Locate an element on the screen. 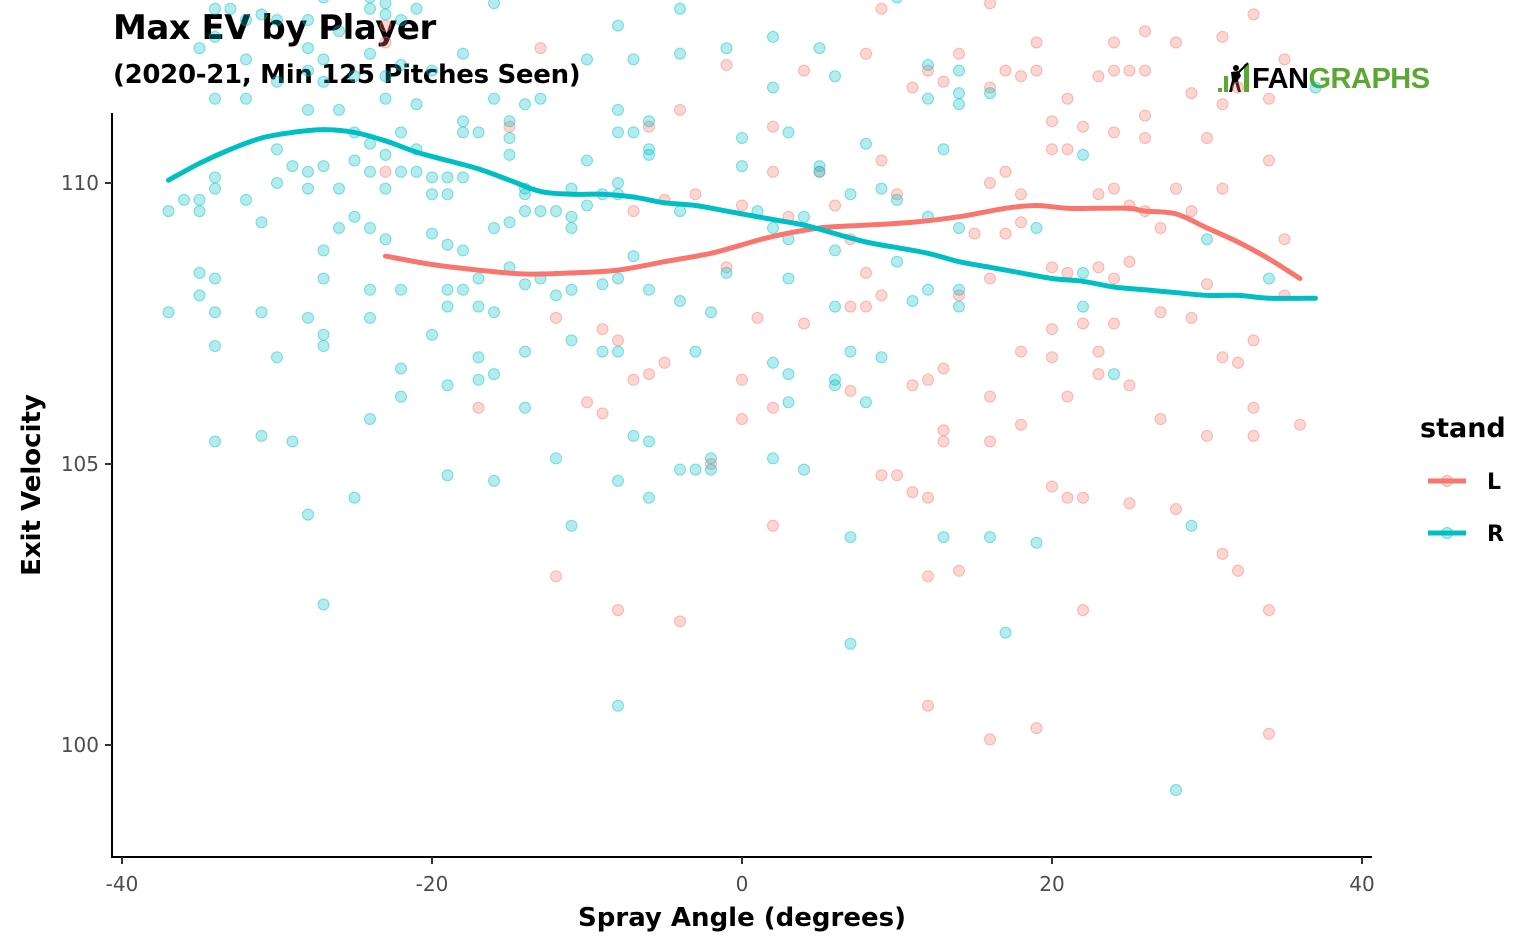 This screenshot has width=1536, height=949. x-tick-label: -40 is located at coordinates (122, 884).